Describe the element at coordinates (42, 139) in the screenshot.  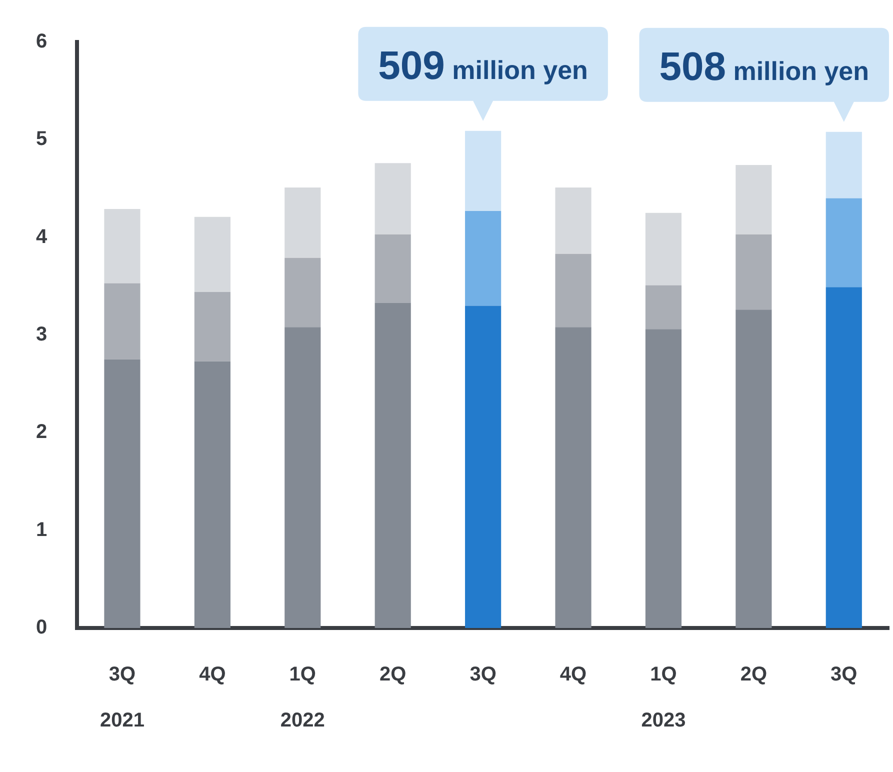
I see `y-tick-label: 5` at that location.